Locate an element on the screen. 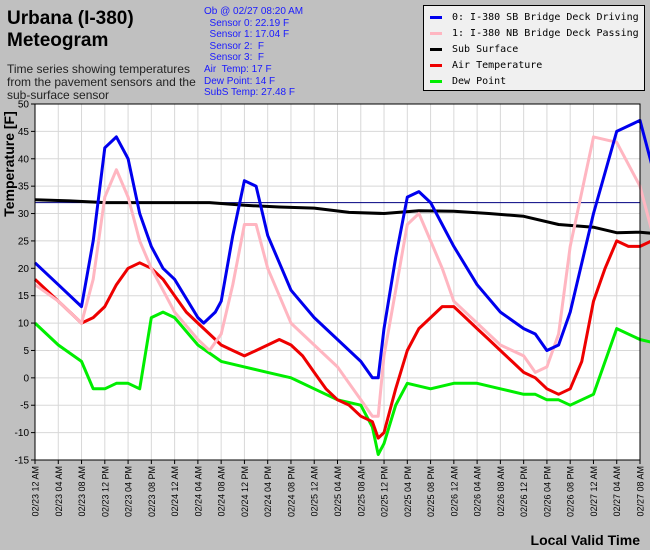 The height and width of the screenshot is (550, 650). legend-label: 1: I-380 NB Bridge Deck Passing is located at coordinates (545, 33).